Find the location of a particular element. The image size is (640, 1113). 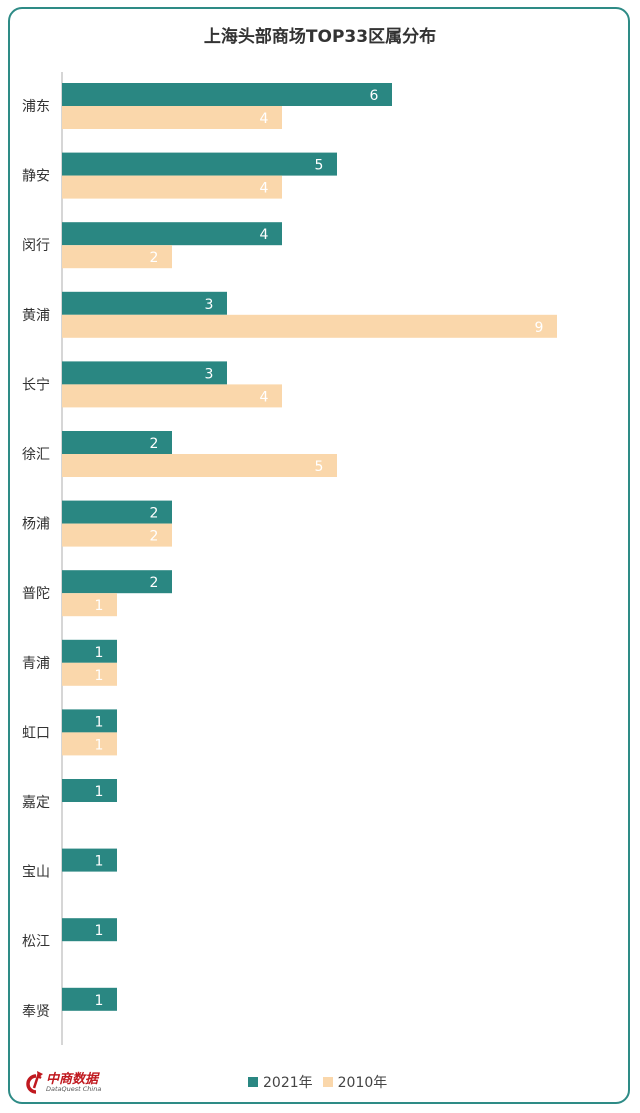

data-label-2021-5: 2 is located at coordinates (154, 444).